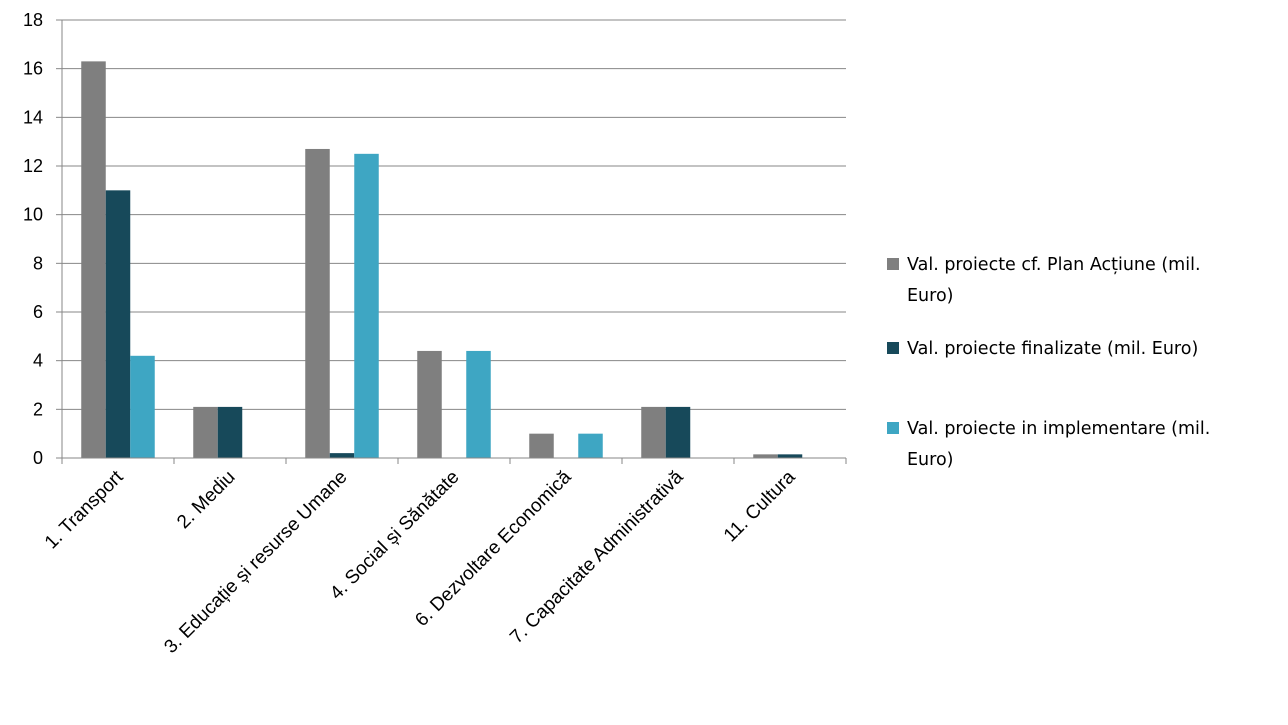 The height and width of the screenshot is (725, 1288). I want to click on x-category-label: 1. Transport, so click(84, 509).